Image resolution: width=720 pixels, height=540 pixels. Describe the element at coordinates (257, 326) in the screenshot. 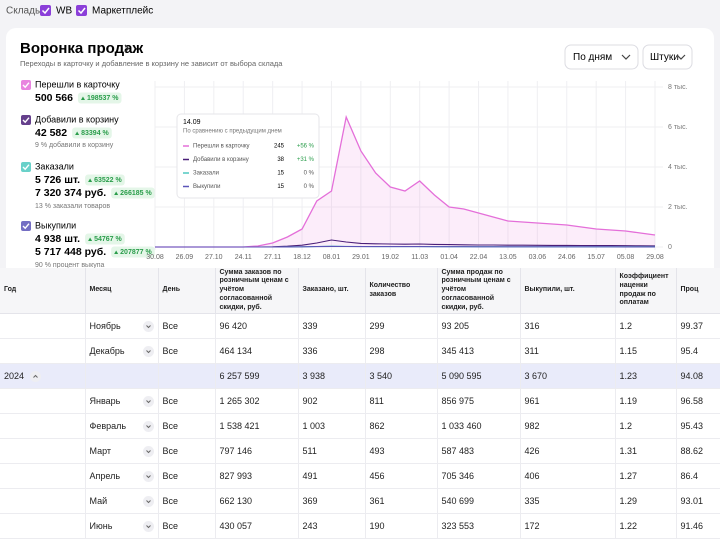

I see `table-cell: 96 420` at that location.